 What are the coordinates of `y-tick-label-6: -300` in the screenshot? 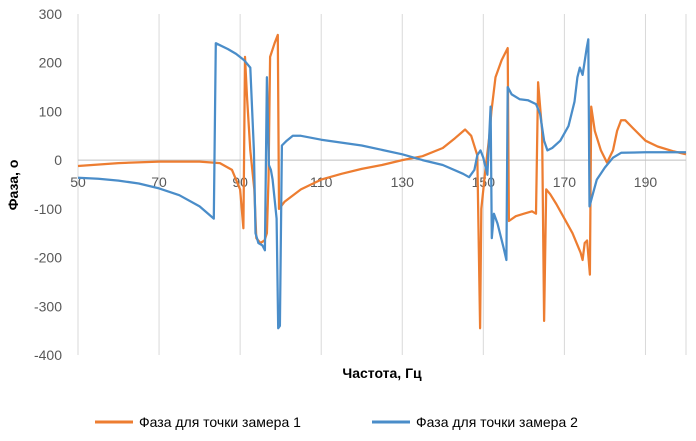 It's located at (48, 306).